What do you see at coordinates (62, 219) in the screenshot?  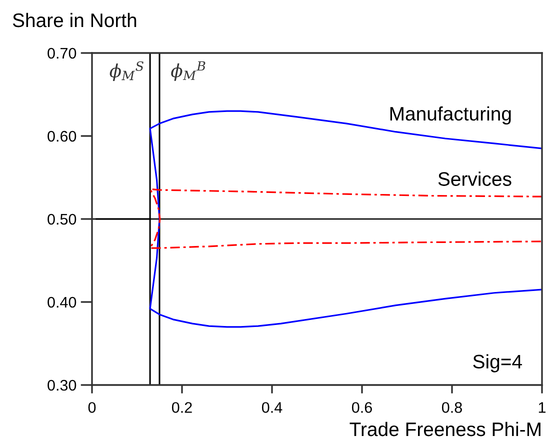 I see `y-tick-label: 0.50` at bounding box center [62, 219].